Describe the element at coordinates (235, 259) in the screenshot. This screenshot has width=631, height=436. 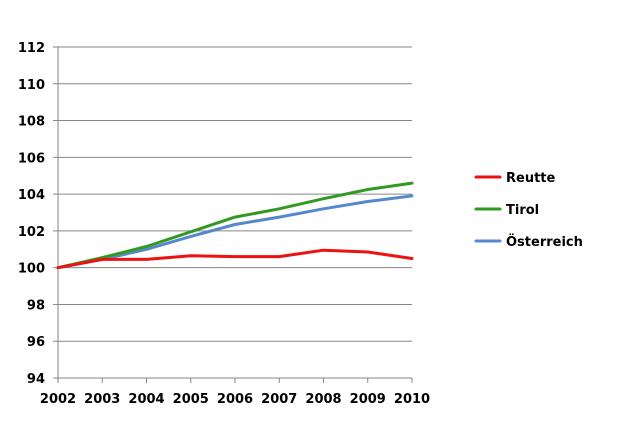
I see `series-line-reutte` at that location.